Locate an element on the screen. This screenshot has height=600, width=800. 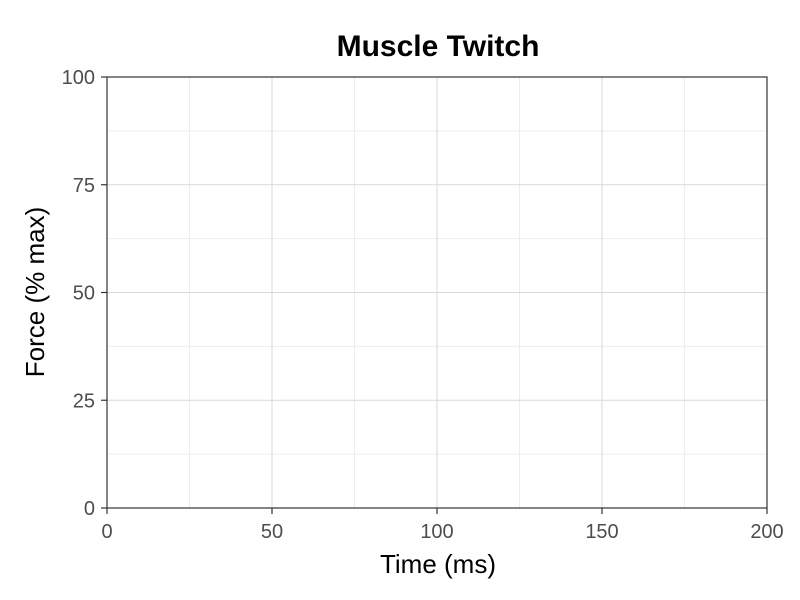
x-axis: 0 50 100 150 200 is located at coordinates (442, 525).